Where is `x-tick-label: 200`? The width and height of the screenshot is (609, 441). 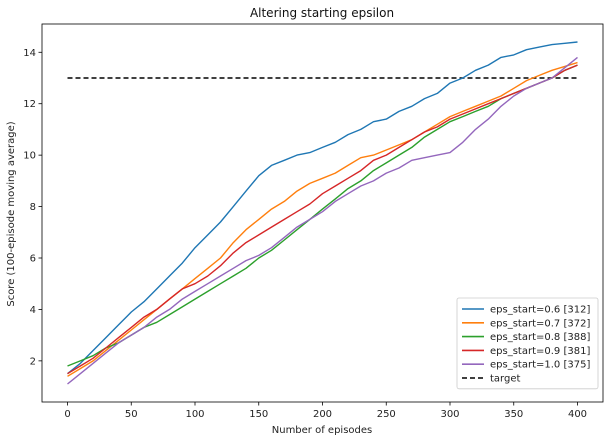 x-tick-label: 200 is located at coordinates (322, 414).